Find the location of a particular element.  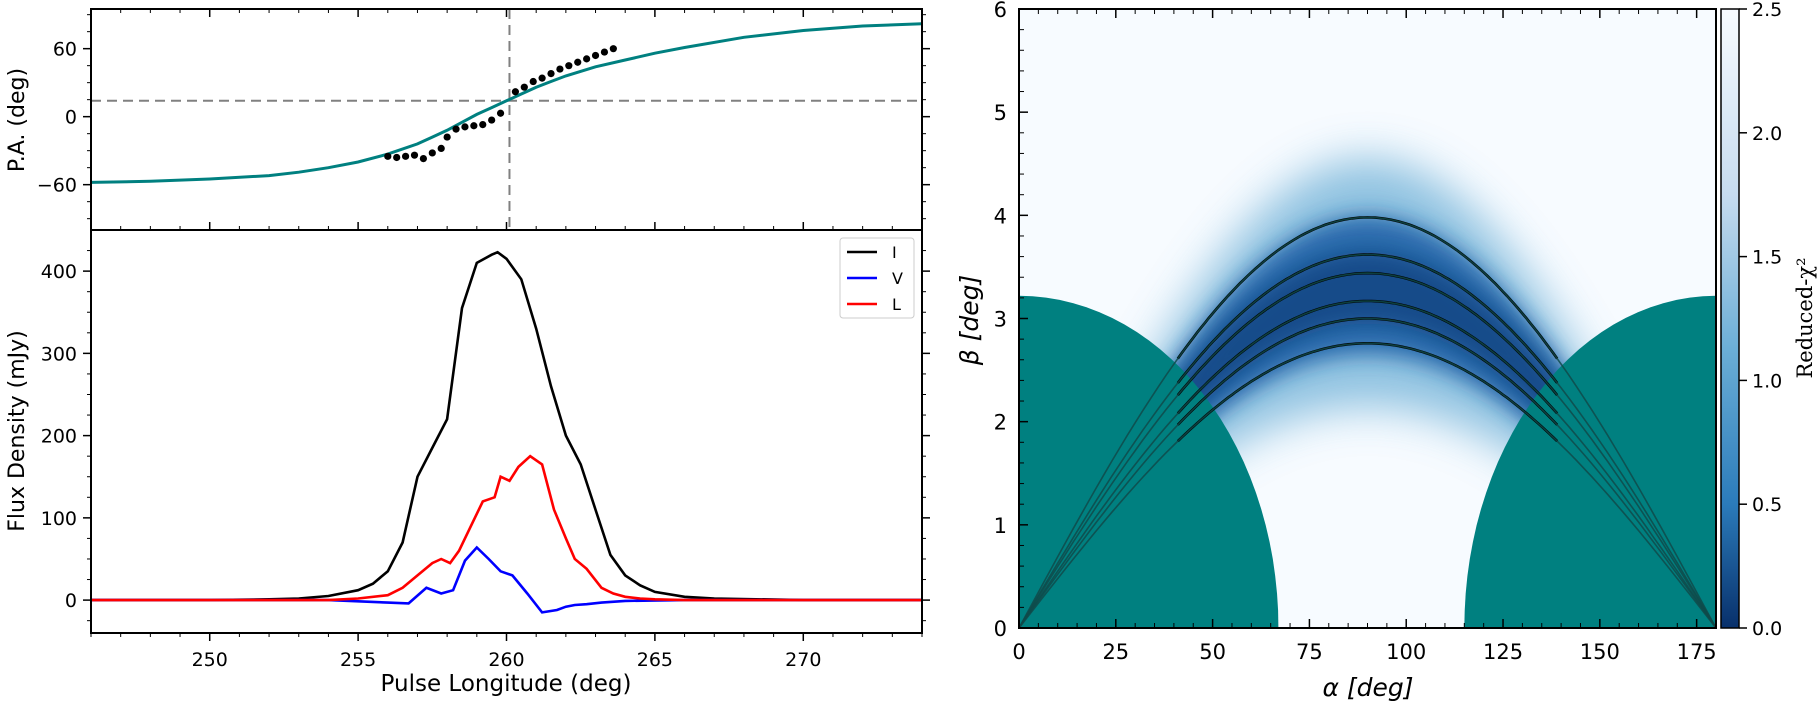

pa-fit-line is located at coordinates (506, 103).